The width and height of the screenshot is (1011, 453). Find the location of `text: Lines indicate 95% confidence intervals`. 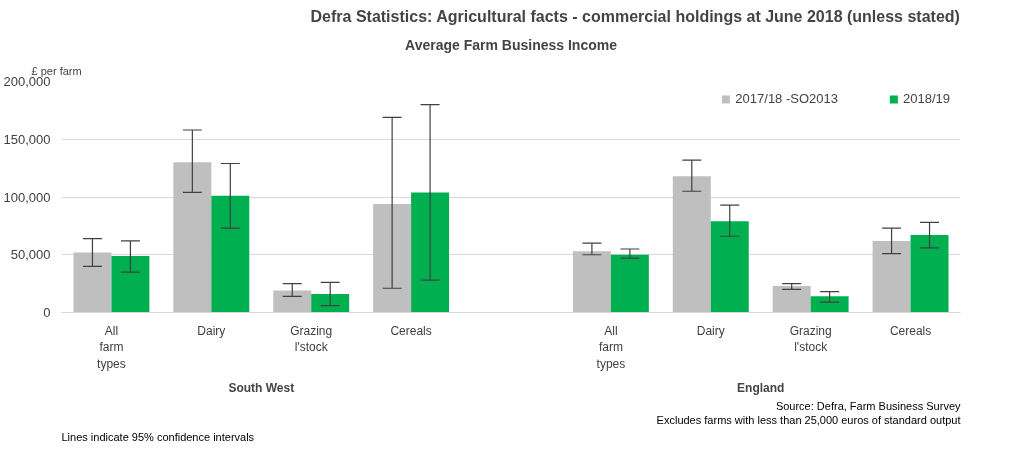

text: Lines indicate 95% confidence intervals is located at coordinates (158, 436).